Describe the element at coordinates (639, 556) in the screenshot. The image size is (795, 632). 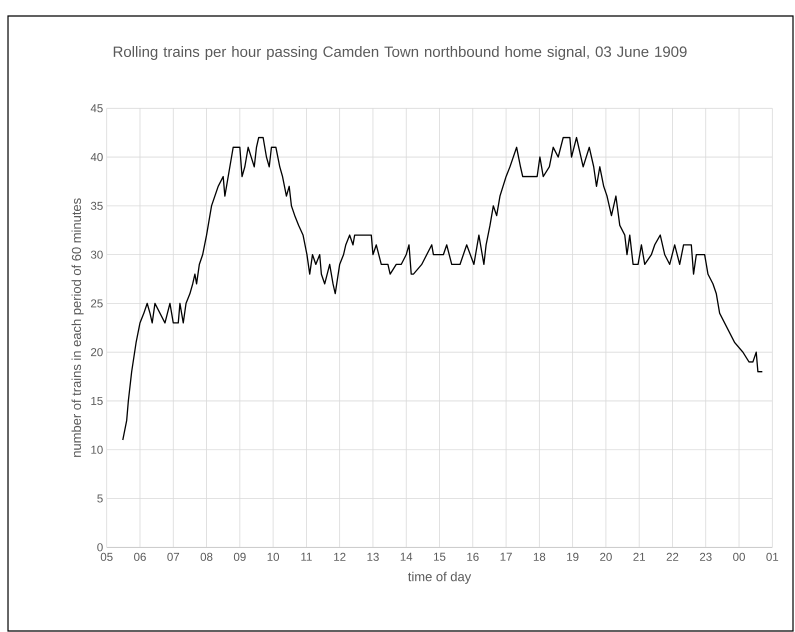
I see `x-tick-label: 21` at that location.